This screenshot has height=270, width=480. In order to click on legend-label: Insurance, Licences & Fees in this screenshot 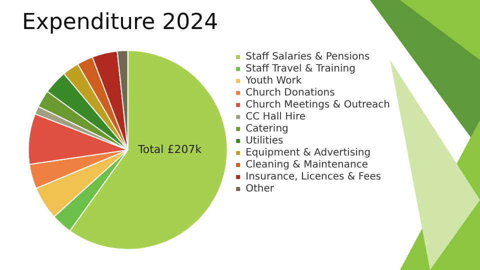, I will do `click(314, 177)`.